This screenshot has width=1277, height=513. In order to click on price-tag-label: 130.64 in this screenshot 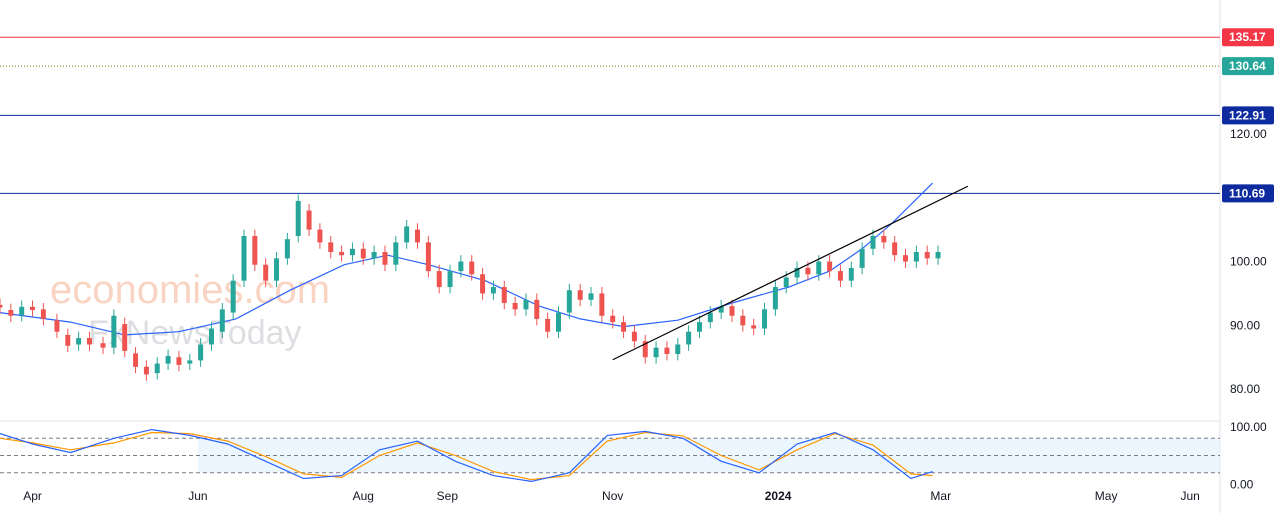, I will do `click(1247, 66)`.